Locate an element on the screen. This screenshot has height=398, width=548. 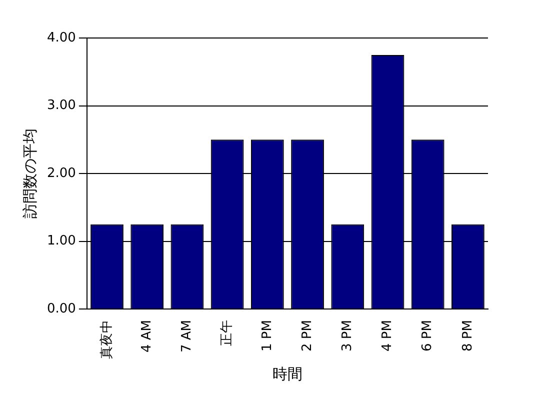
x-tick-label: 4 PM is located at coordinates (388, 336).